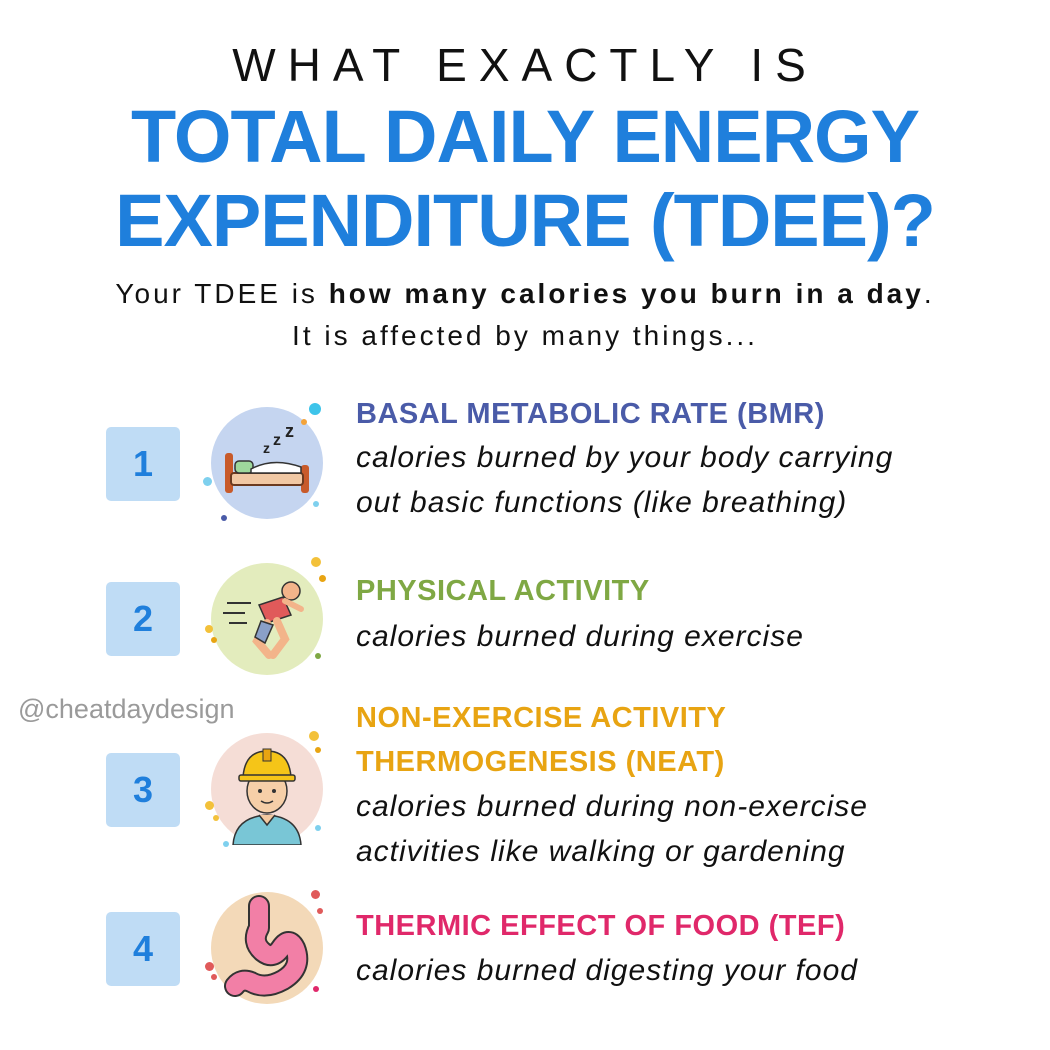  I want to click on running-person-icon, so click(268, 620).